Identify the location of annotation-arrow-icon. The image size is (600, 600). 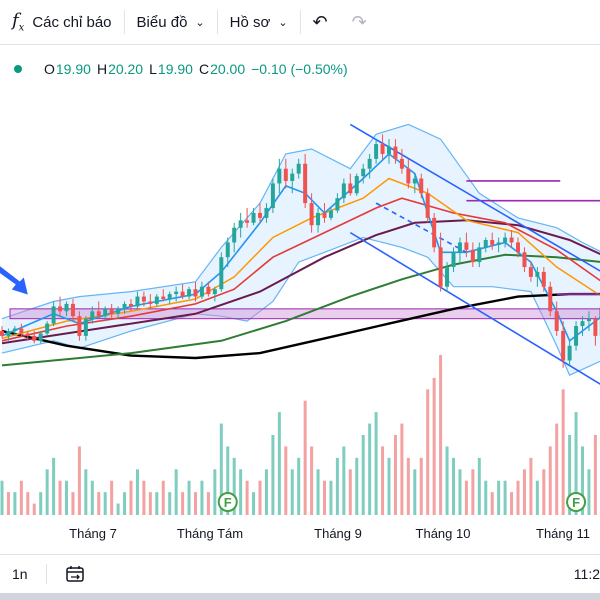
(14, 280).